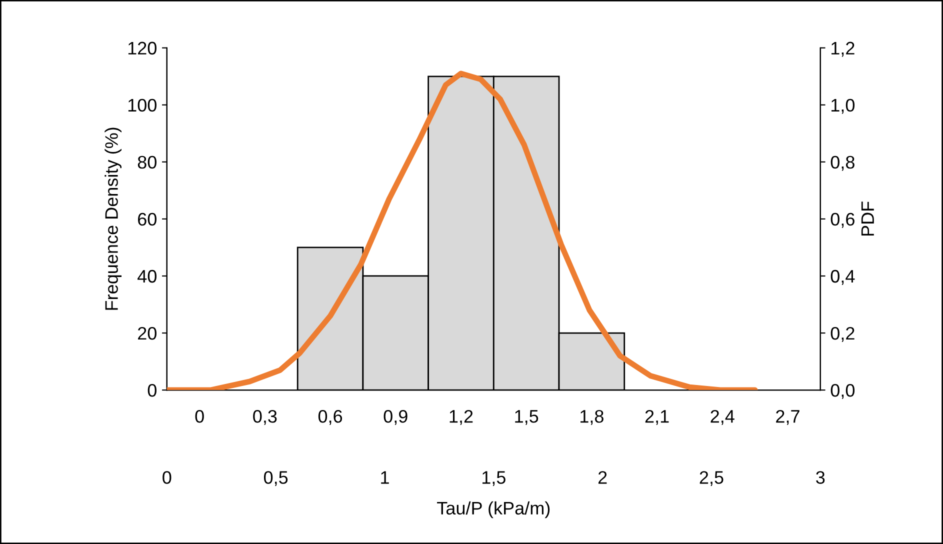  I want to click on y2-axis-title: PDF, so click(867, 219).